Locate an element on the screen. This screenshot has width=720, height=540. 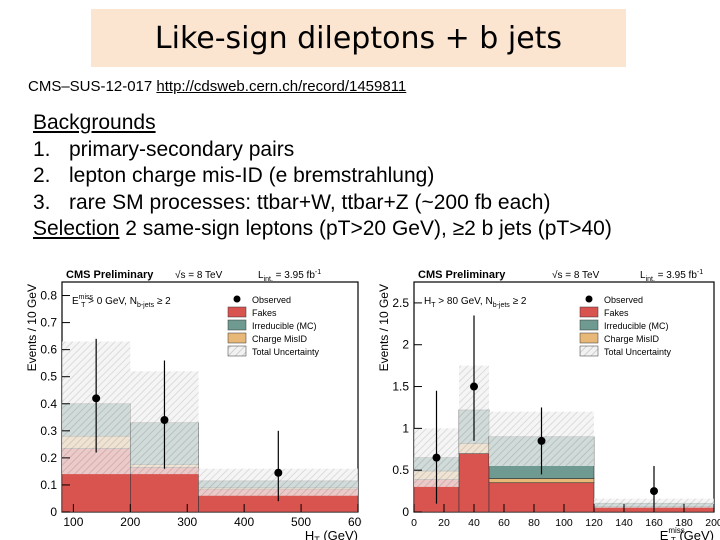
y-tick-label: 0.6 is located at coordinates (48, 350).